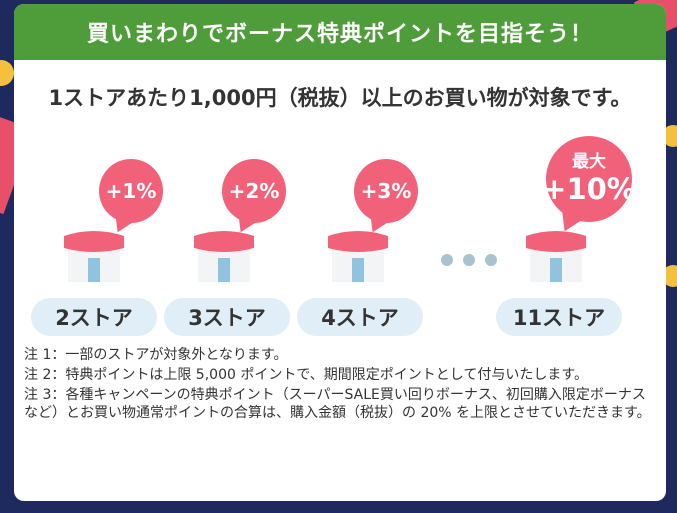  Describe the element at coordinates (589, 162) in the screenshot. I see `bonus-max-label: 最大` at that location.